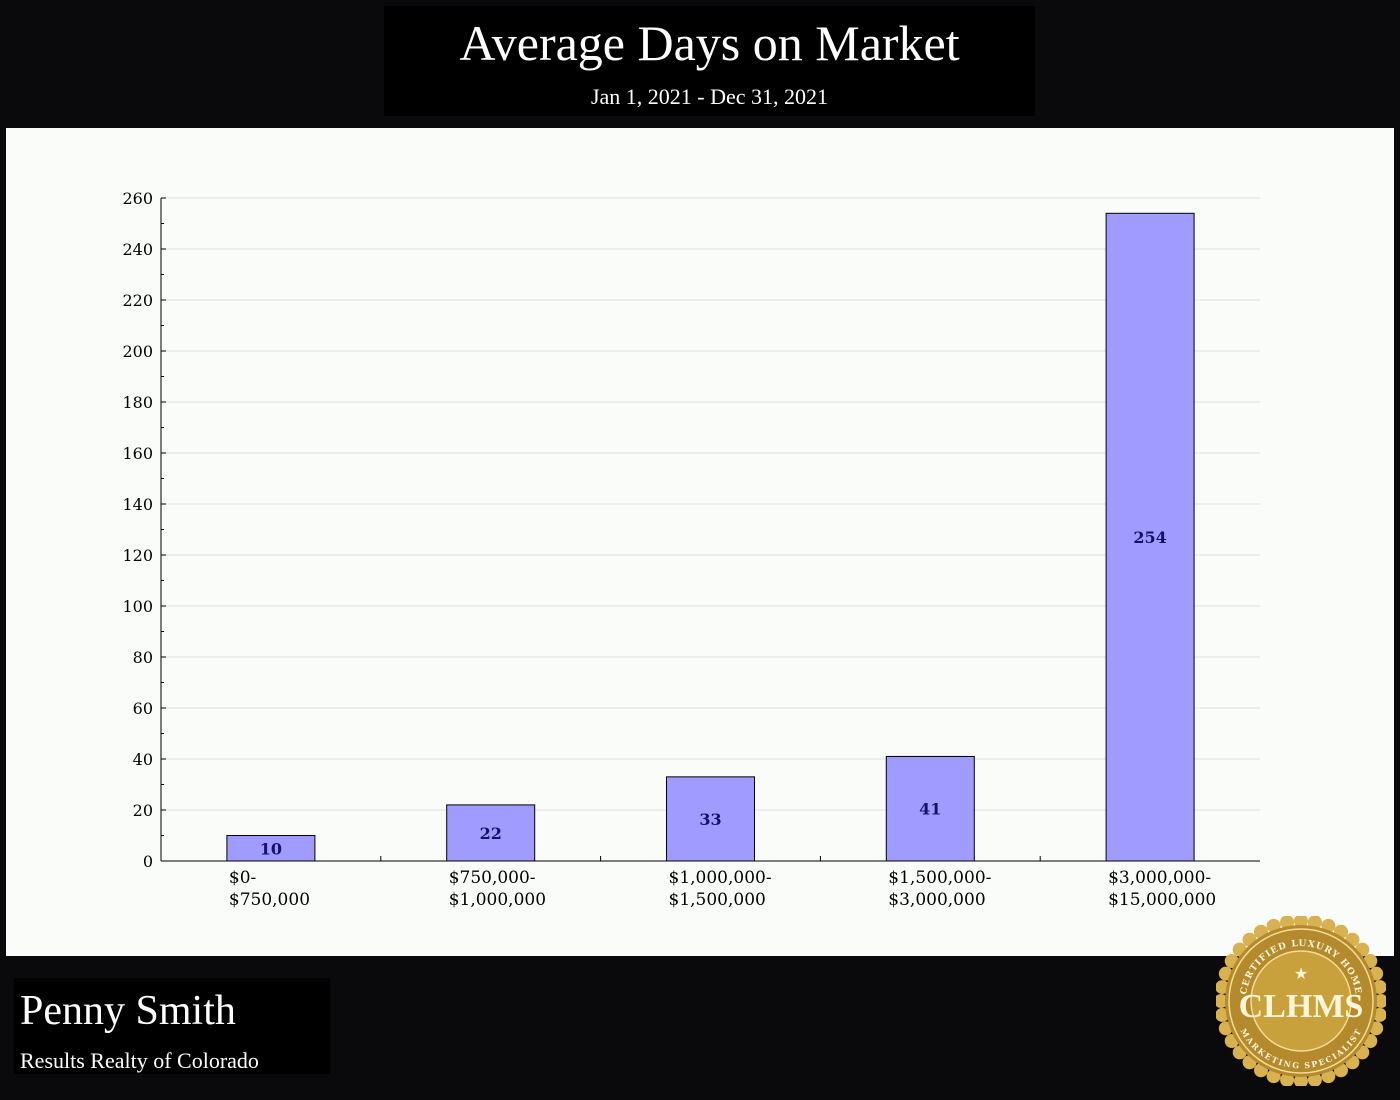  Describe the element at coordinates (137, 249) in the screenshot. I see `y-tick-label: 240` at that location.